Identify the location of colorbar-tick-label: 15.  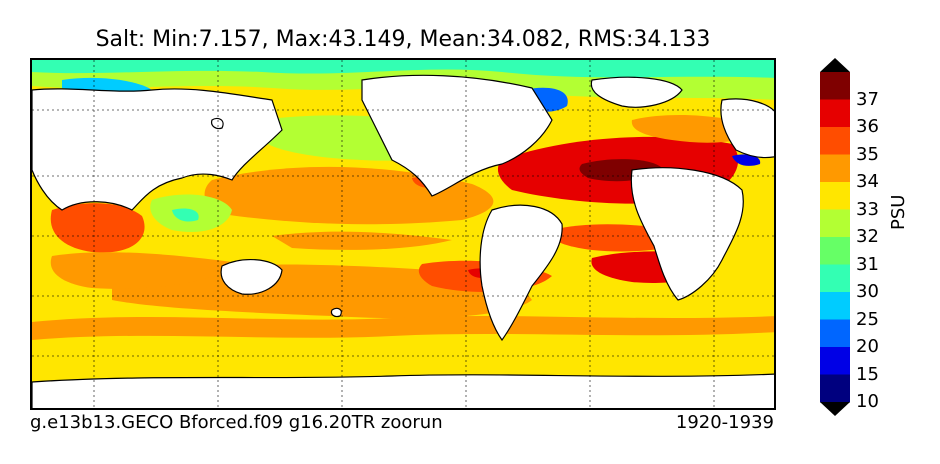
(867, 374).